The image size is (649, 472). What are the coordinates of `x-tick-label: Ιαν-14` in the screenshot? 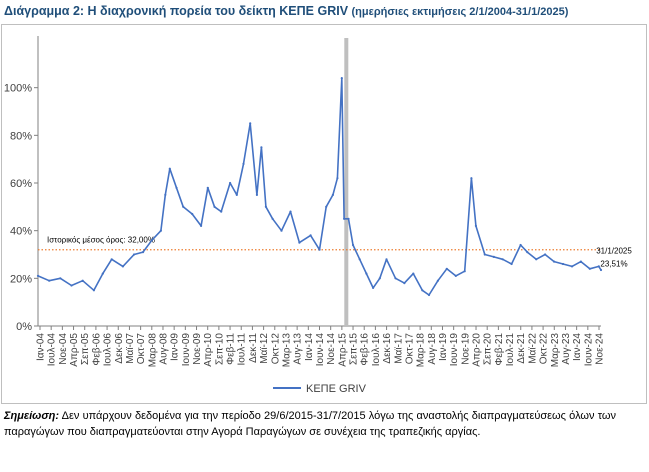 It's located at (309, 347).